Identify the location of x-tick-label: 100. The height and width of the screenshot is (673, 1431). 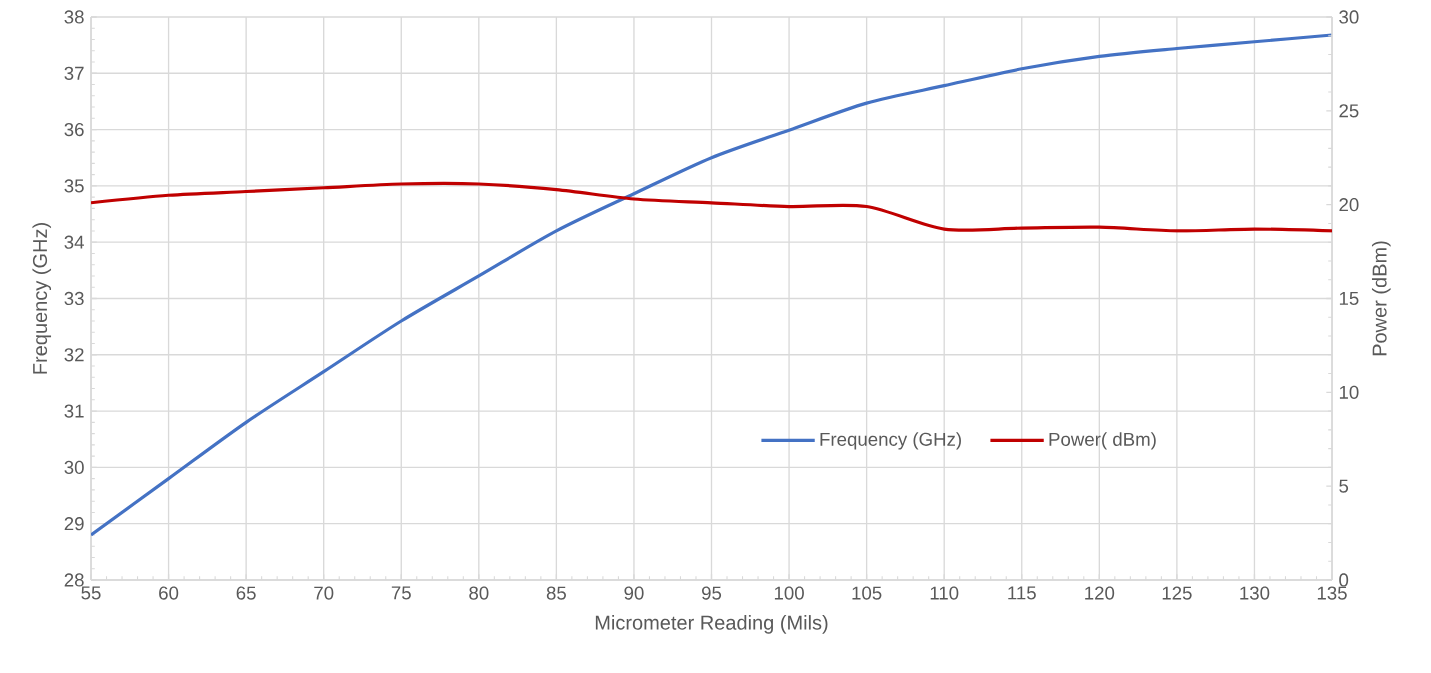
(789, 593).